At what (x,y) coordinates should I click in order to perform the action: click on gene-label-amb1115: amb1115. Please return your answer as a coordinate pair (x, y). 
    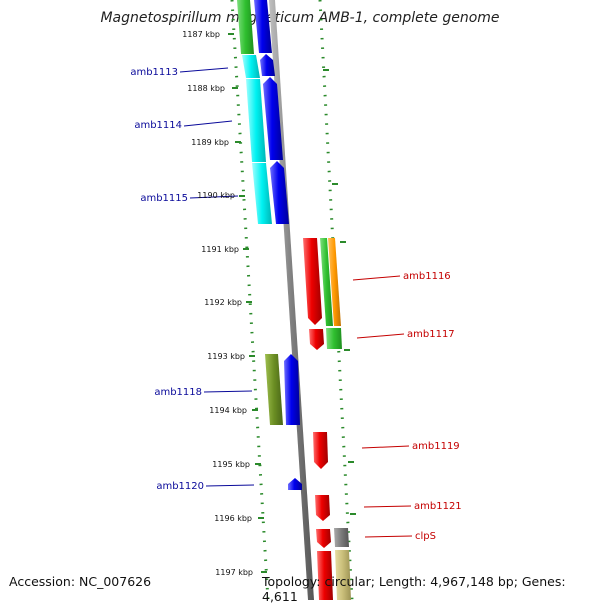
    Looking at the image, I should click on (164, 198).